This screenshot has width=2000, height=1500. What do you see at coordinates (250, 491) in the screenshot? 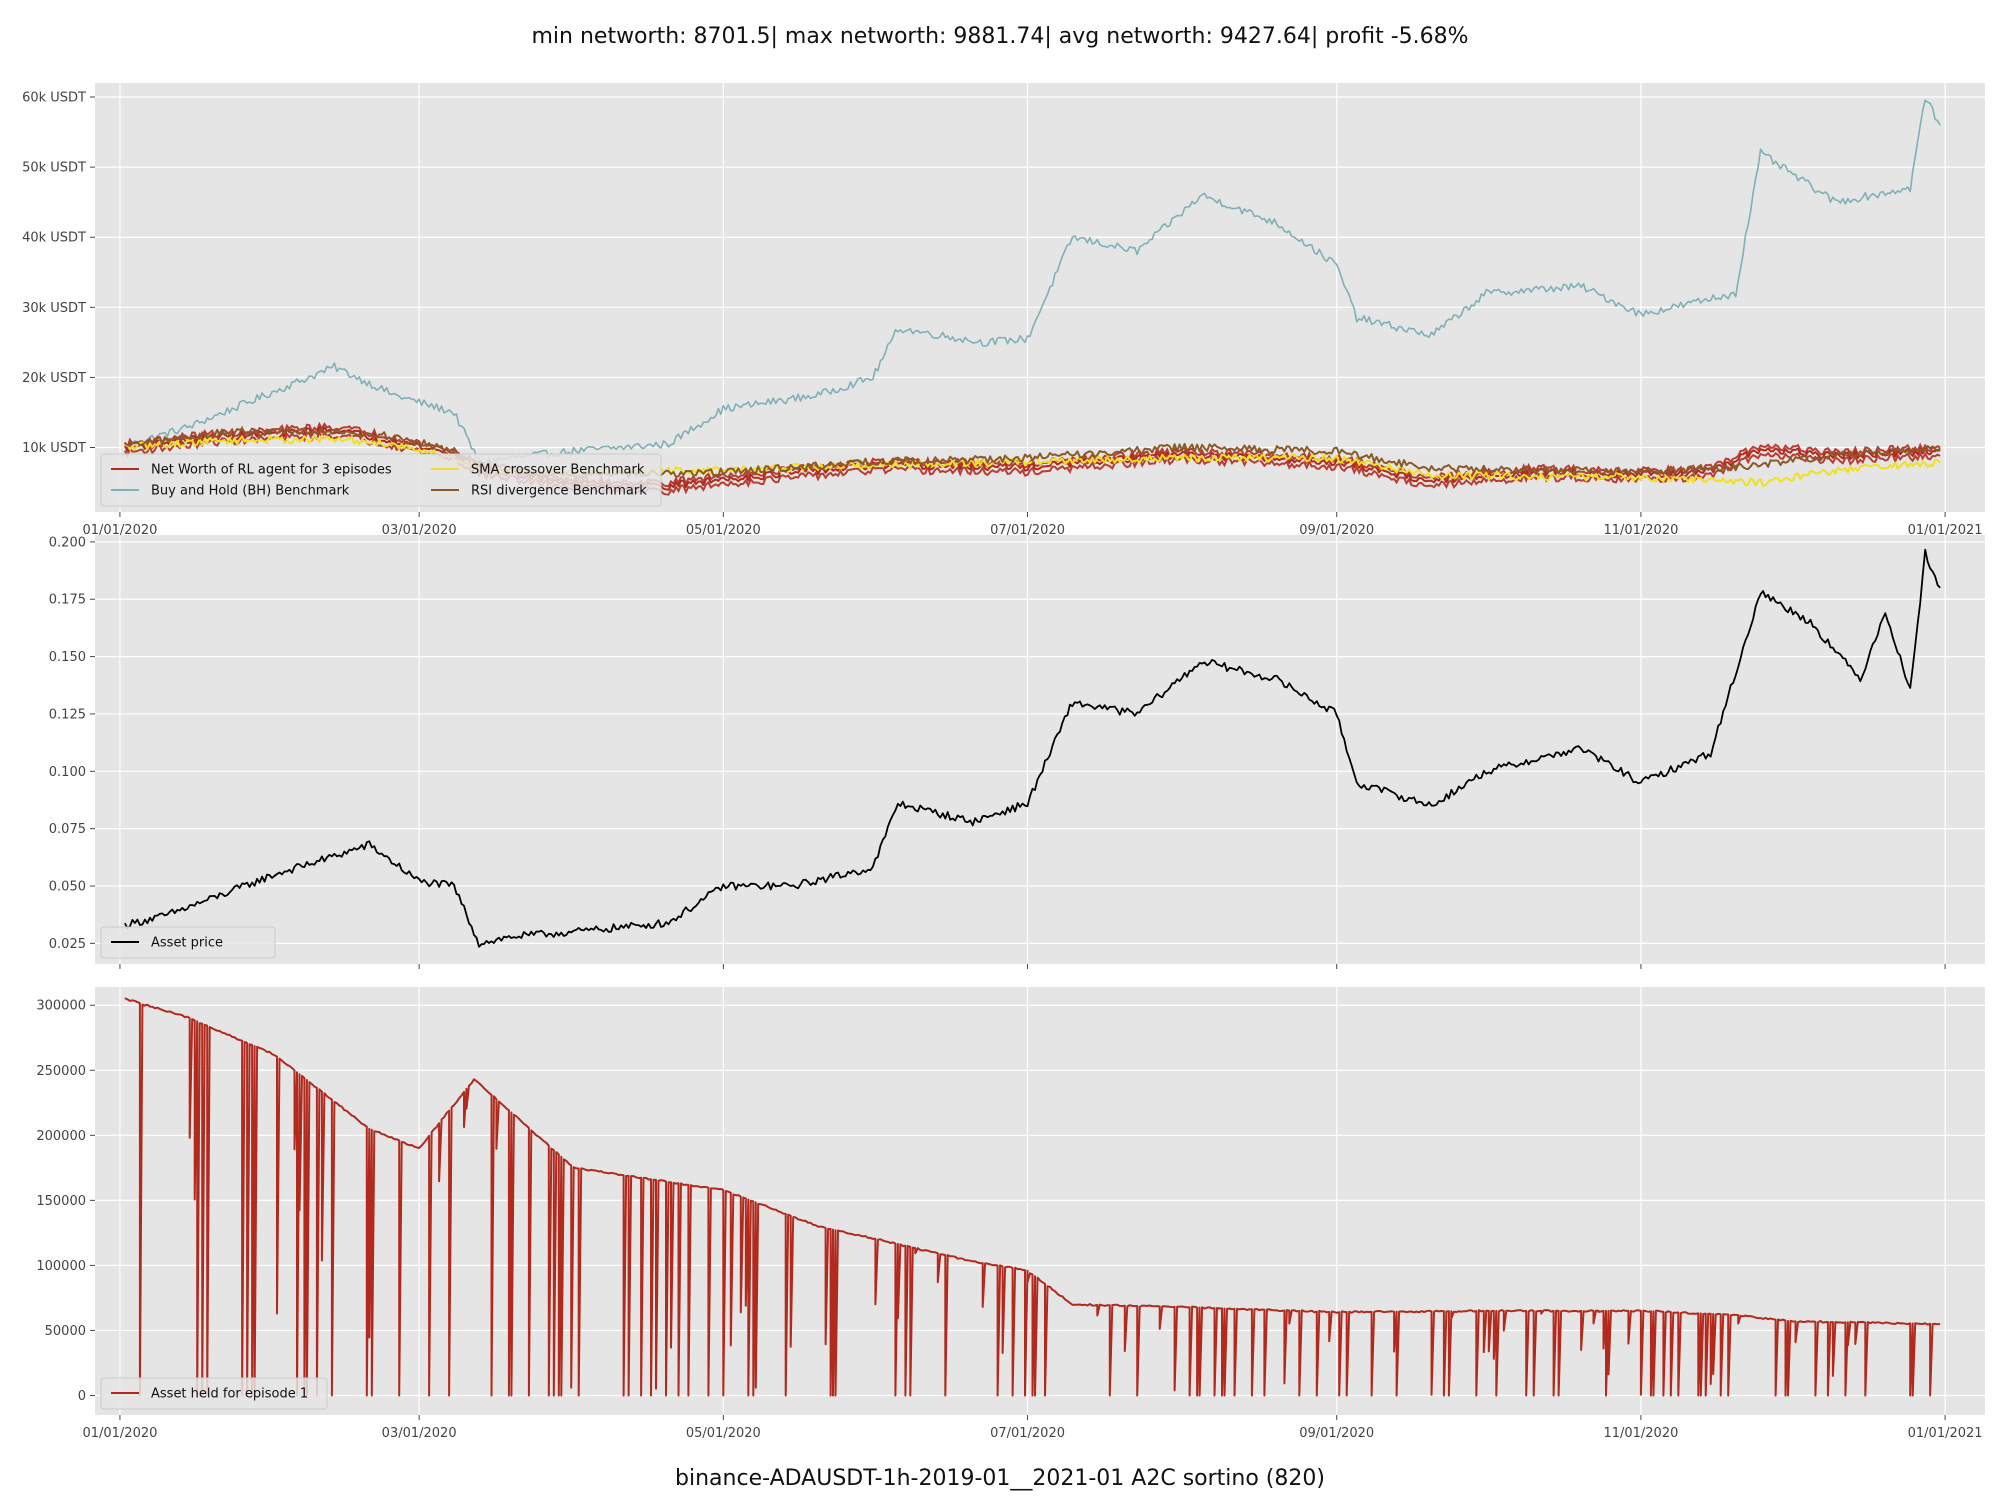
I see `legend-label: Buy and Hold (BH) Benchmark` at bounding box center [250, 491].